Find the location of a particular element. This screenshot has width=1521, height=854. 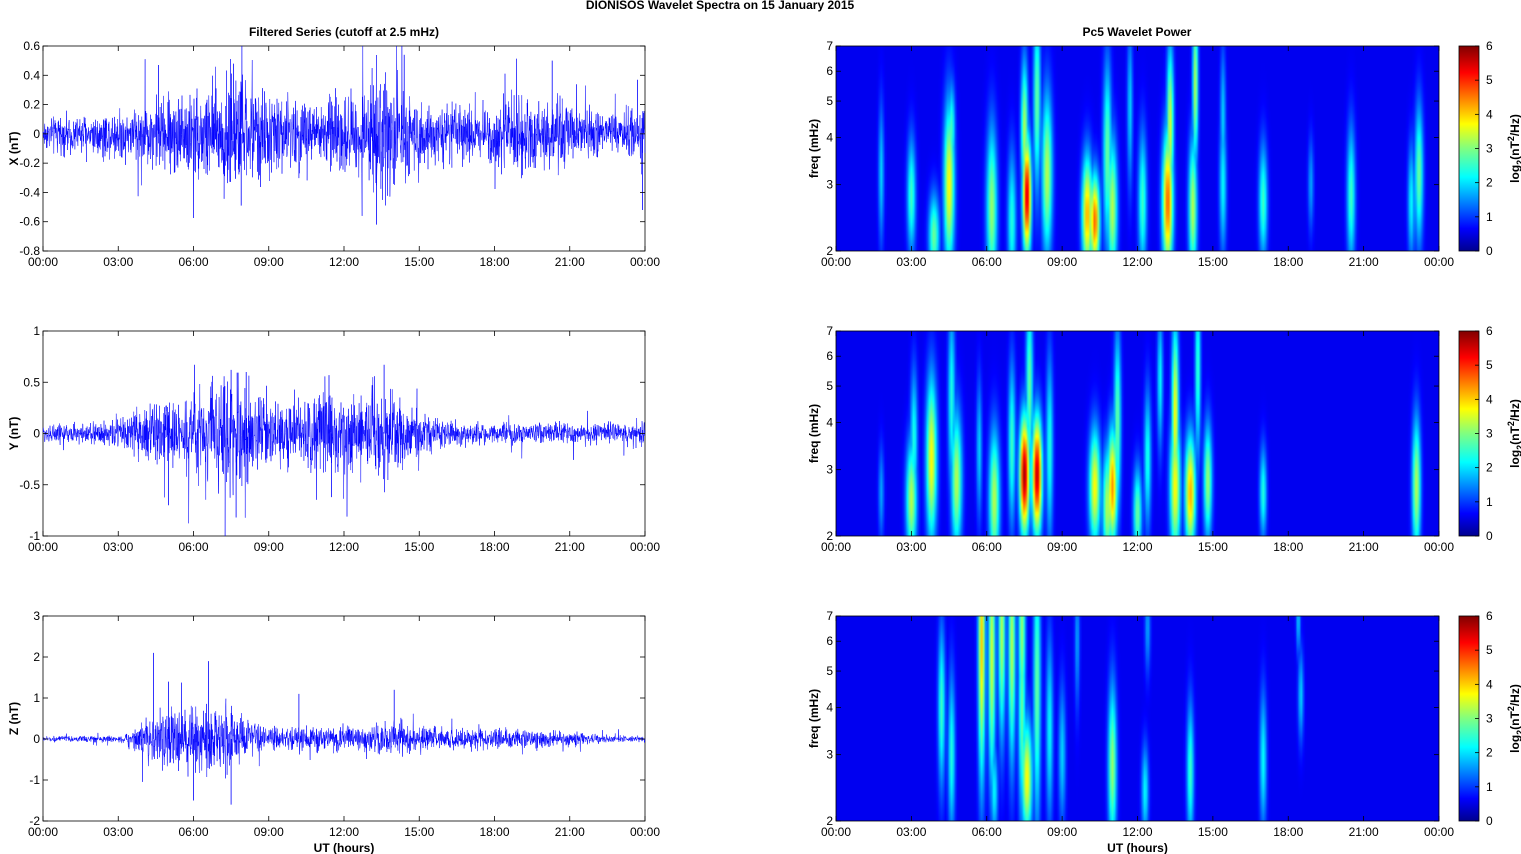

y-axis-label: X (nT) is located at coordinates (14, 149).